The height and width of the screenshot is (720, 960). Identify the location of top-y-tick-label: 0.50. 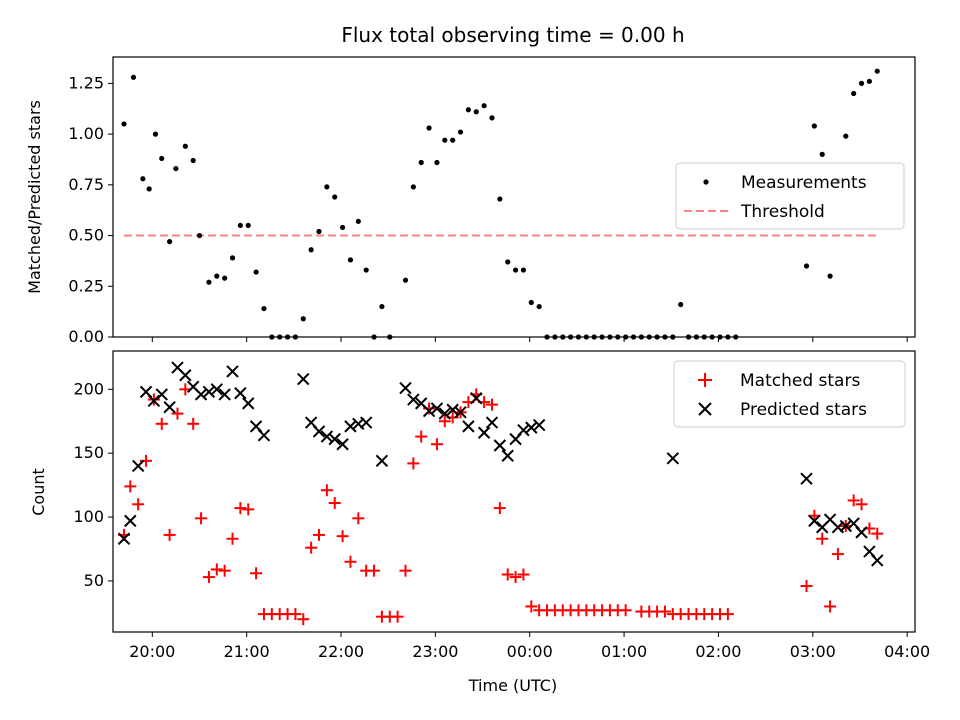
(86, 235).